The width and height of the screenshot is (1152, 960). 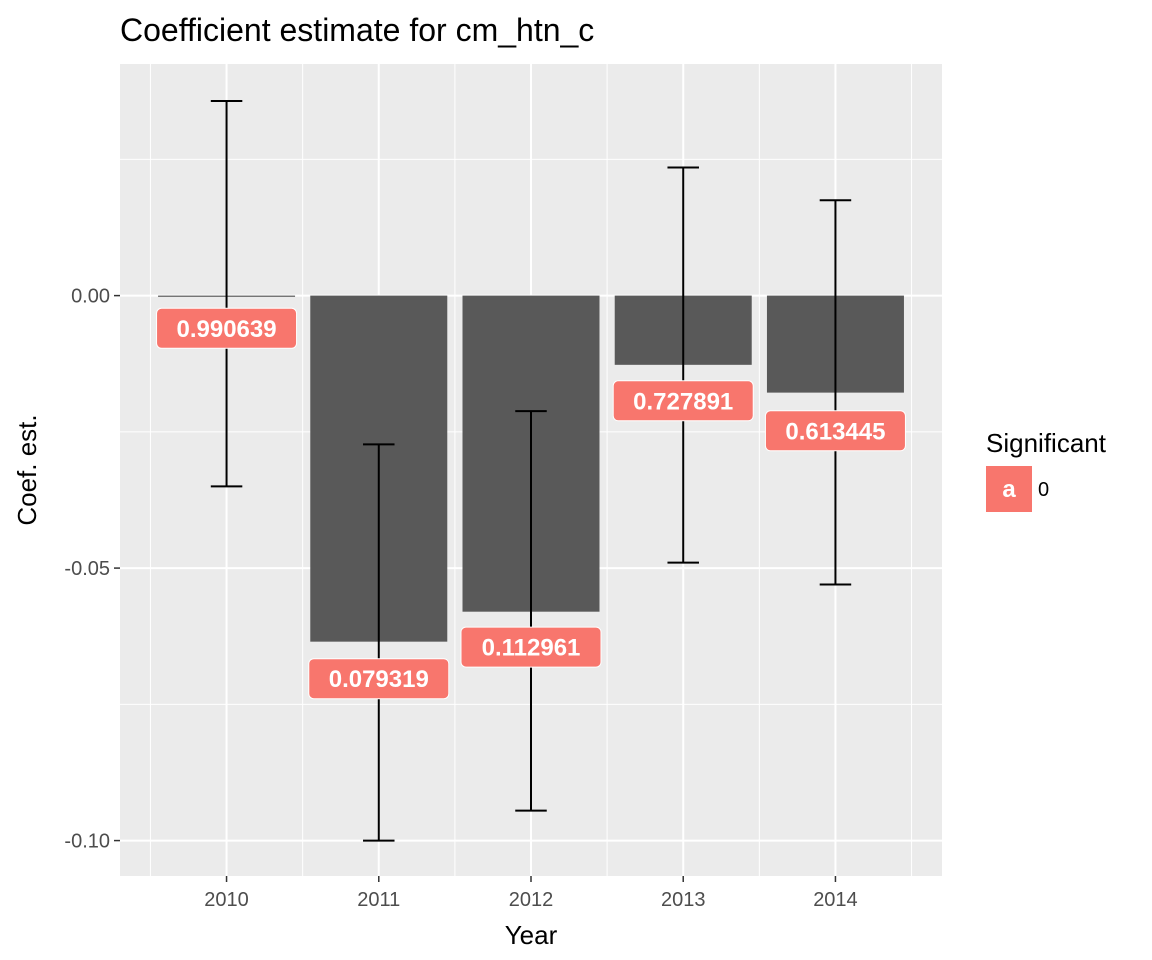 I want to click on y-axis: 0.00 -0.05 -0.10, so click(x=92, y=569).